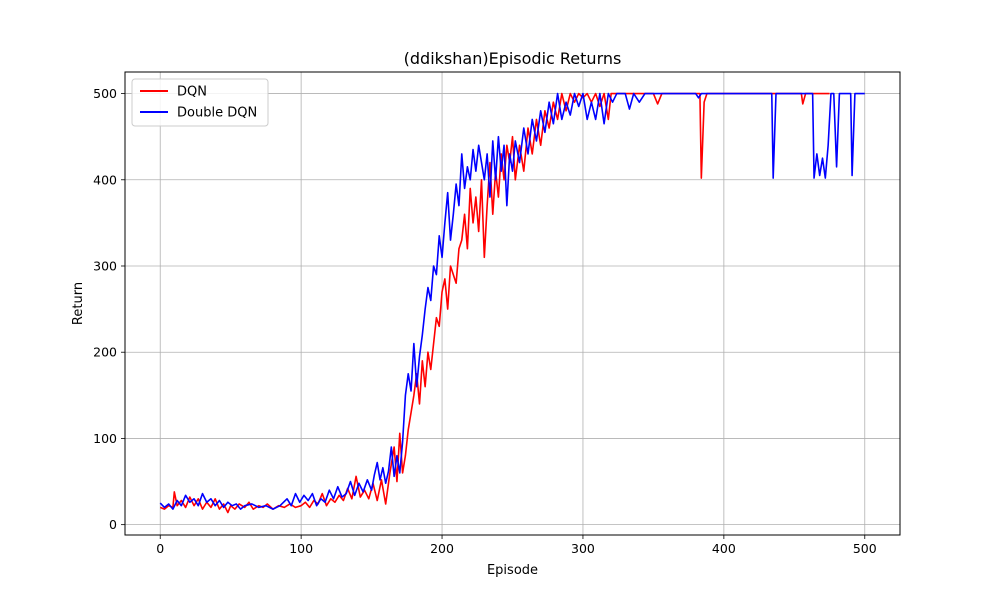 The image size is (1000, 600). Describe the element at coordinates (724, 548) in the screenshot. I see `x-tick-label: 400` at that location.